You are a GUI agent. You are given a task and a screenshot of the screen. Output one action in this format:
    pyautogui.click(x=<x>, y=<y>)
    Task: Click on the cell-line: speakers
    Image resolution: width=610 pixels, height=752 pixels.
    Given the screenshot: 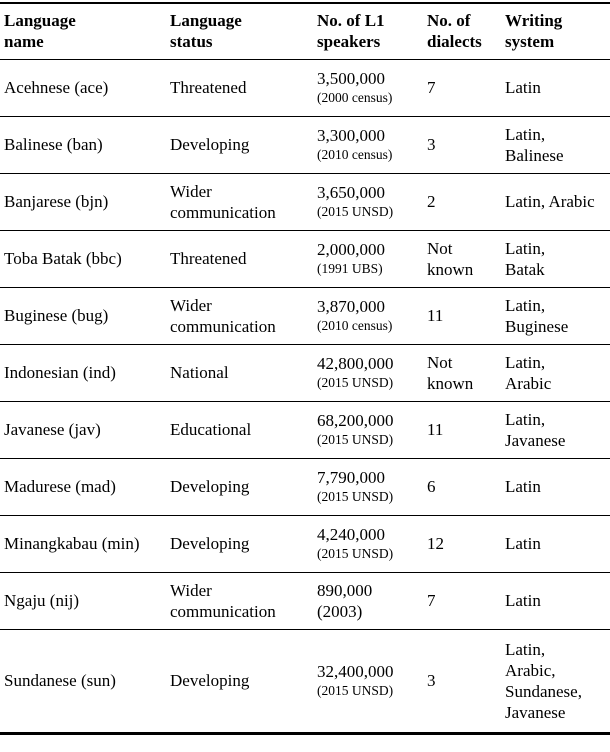 What is the action you would take?
    pyautogui.click(x=349, y=42)
    